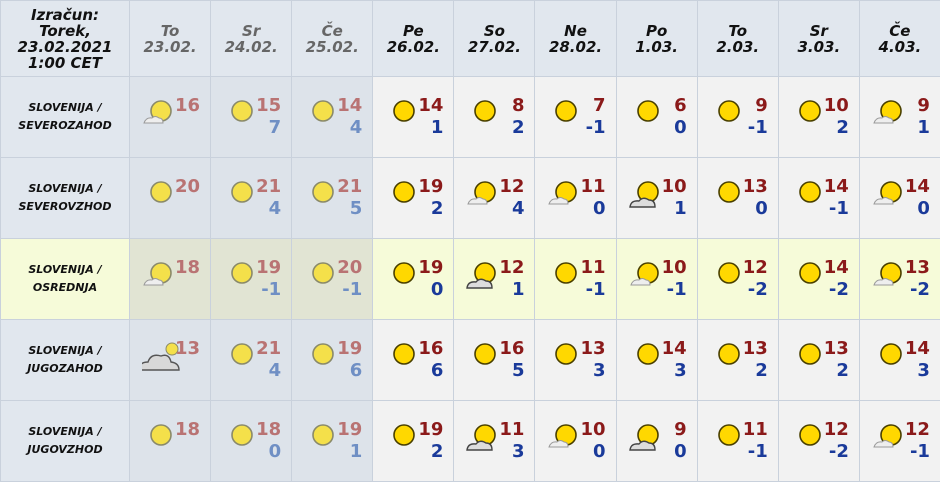  Describe the element at coordinates (680, 208) in the screenshot. I see `min-temp: 1` at that location.